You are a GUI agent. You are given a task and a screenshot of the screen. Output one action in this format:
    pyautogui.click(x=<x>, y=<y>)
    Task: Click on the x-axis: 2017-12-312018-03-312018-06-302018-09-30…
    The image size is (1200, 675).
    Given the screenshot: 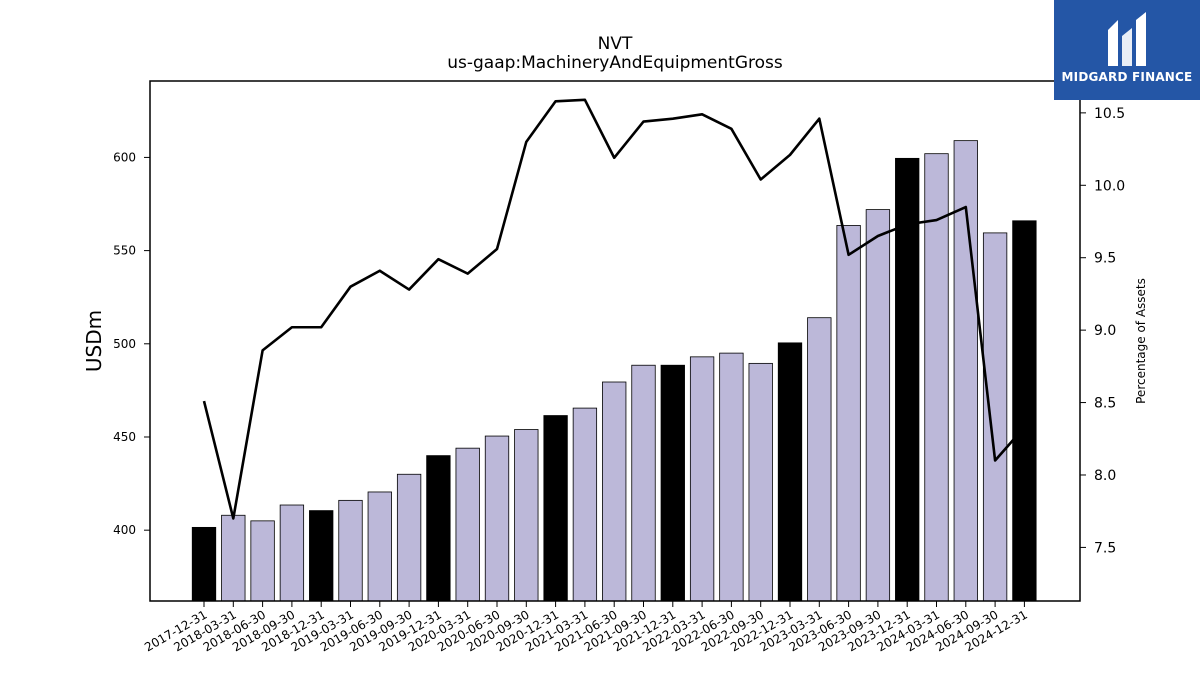 What is the action you would take?
    pyautogui.click(x=586, y=627)
    